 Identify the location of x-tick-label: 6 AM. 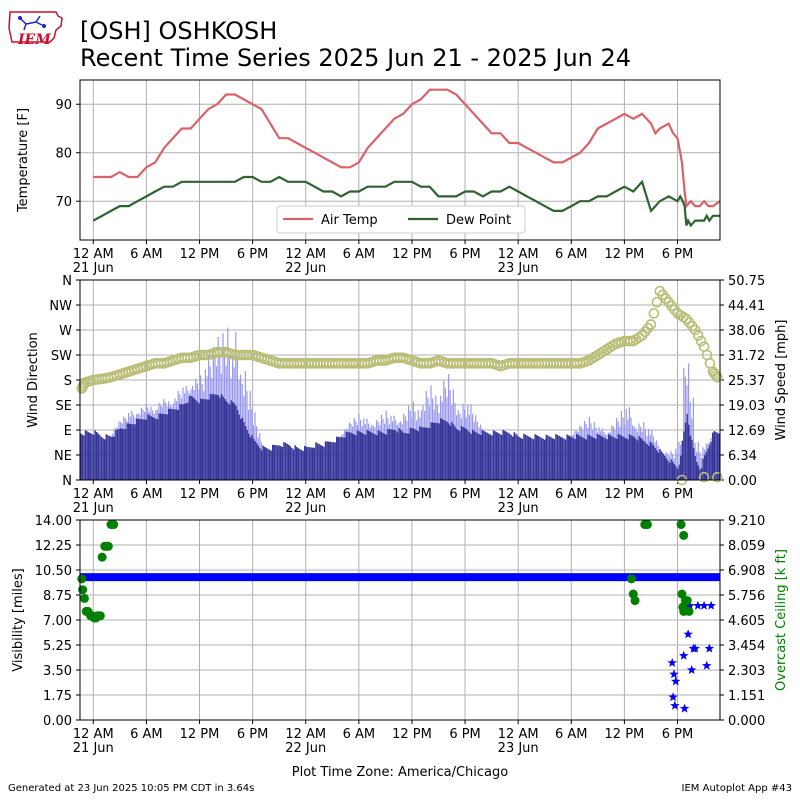
(146, 254).